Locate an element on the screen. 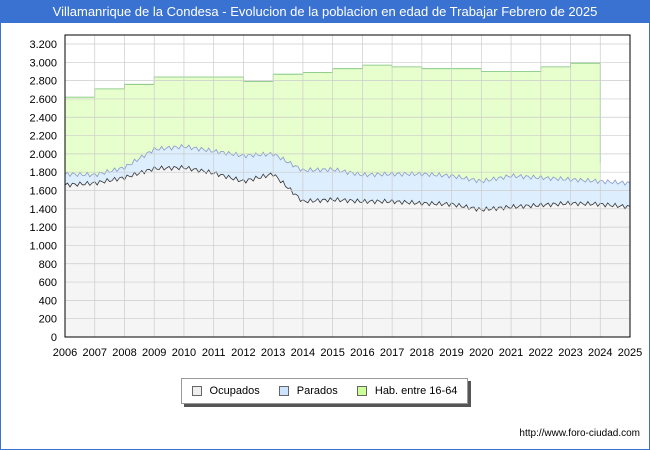  legend-item-hab: Hab. entre 16-64 is located at coordinates (407, 391).